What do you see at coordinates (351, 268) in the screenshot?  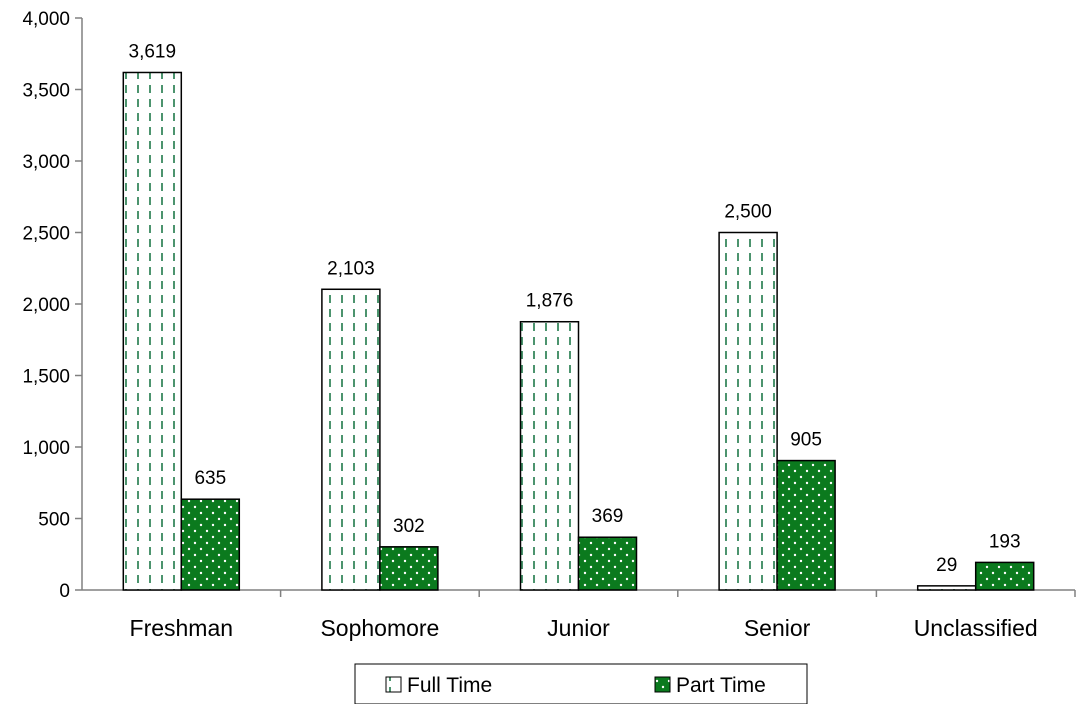 I see `data-label-full-time: 2,103` at bounding box center [351, 268].